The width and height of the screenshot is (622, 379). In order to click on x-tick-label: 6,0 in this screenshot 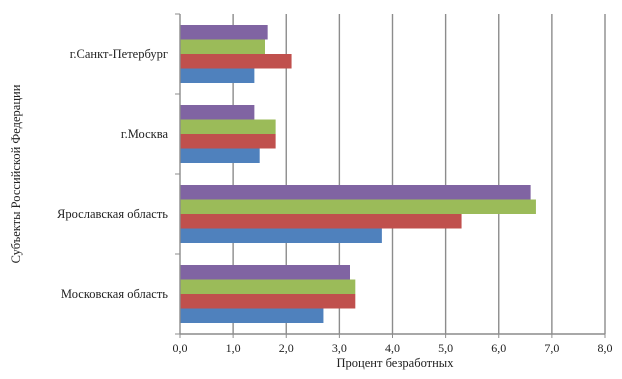, I will do `click(498, 348)`.